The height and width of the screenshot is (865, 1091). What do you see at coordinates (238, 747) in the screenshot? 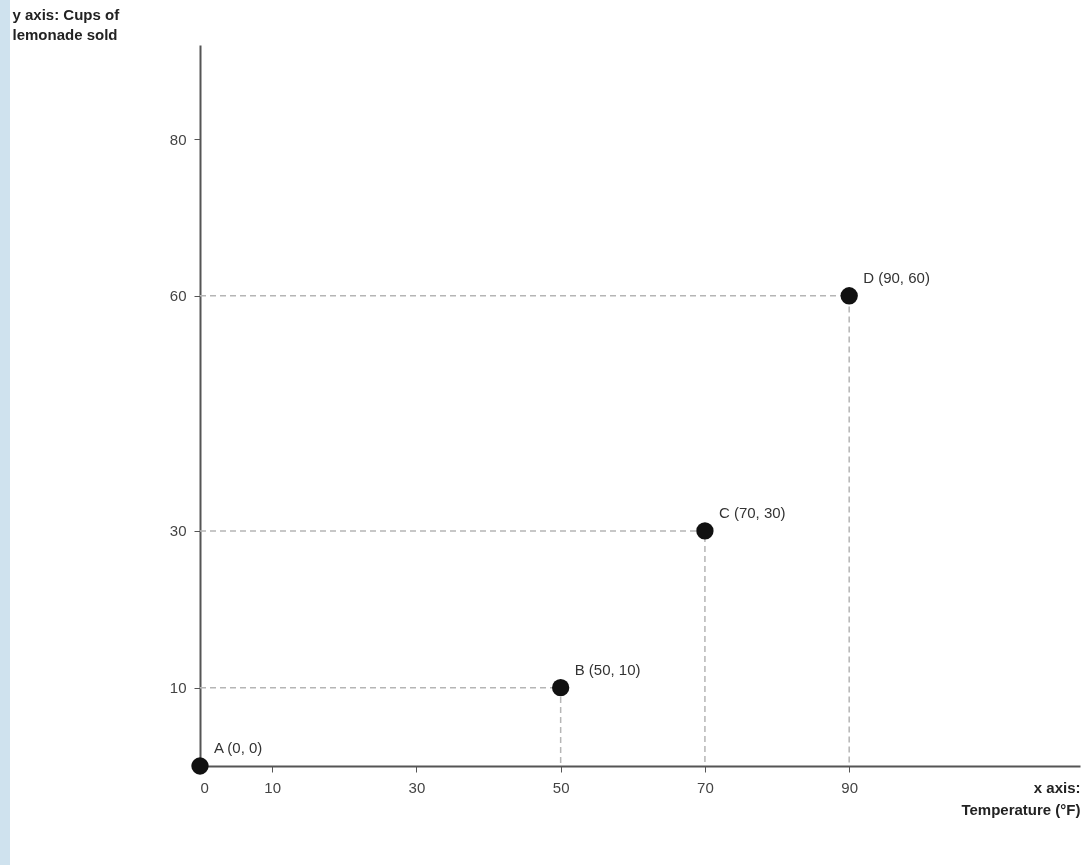
I see `annotation: A (0, 0)` at bounding box center [238, 747].